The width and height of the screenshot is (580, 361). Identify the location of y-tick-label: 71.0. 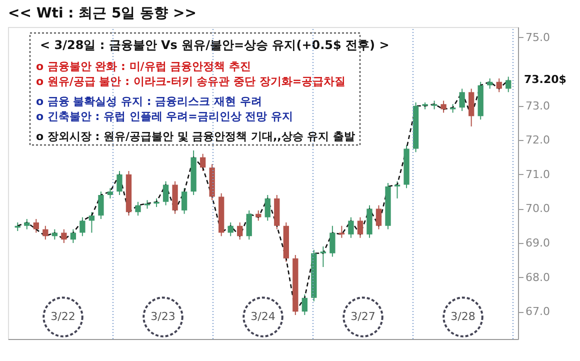
(538, 174).